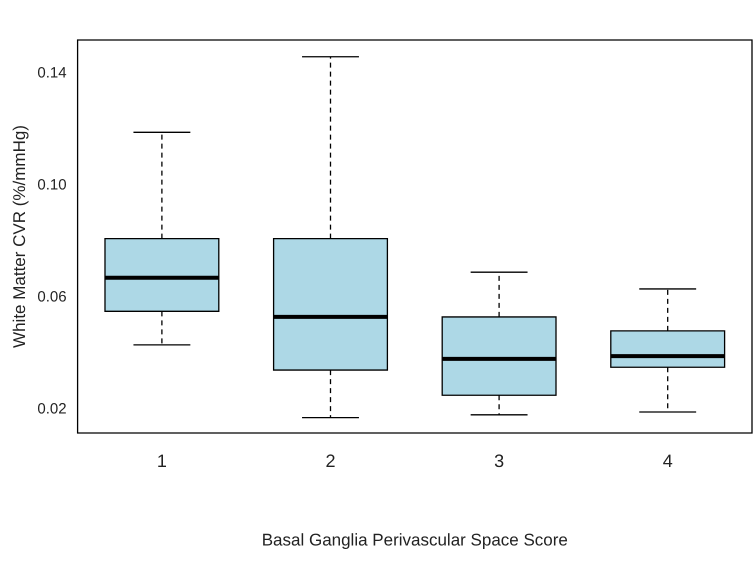  What do you see at coordinates (667, 460) in the screenshot?
I see `x-tick-label: 4` at bounding box center [667, 460].